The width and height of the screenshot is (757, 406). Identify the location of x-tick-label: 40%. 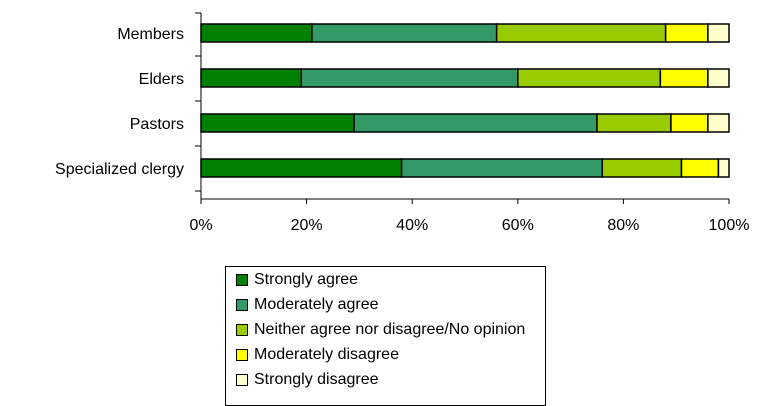
(412, 225).